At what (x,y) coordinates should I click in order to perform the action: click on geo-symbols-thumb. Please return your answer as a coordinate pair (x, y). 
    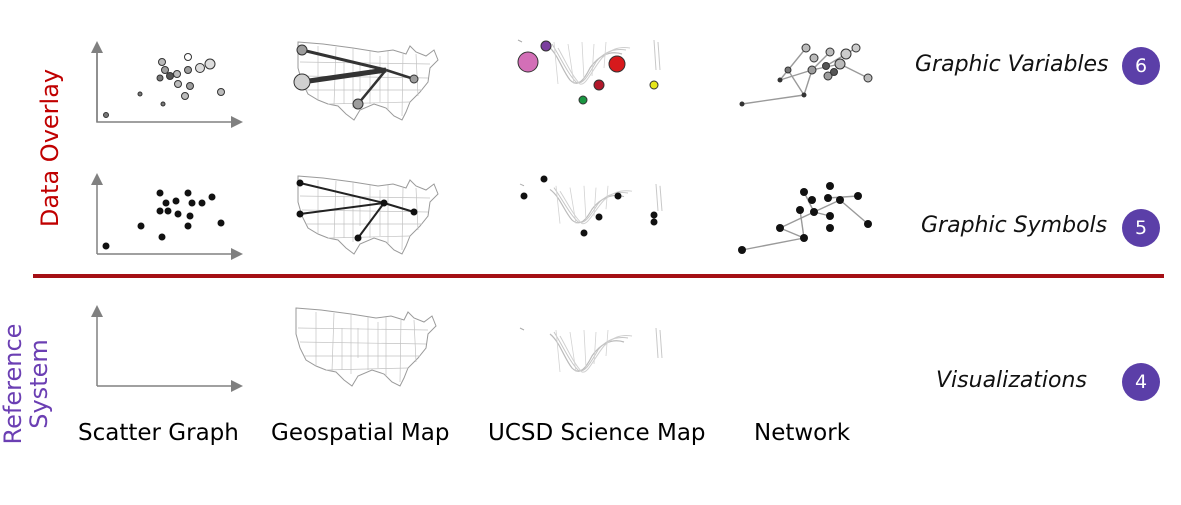
    Looking at the image, I should click on (367, 215).